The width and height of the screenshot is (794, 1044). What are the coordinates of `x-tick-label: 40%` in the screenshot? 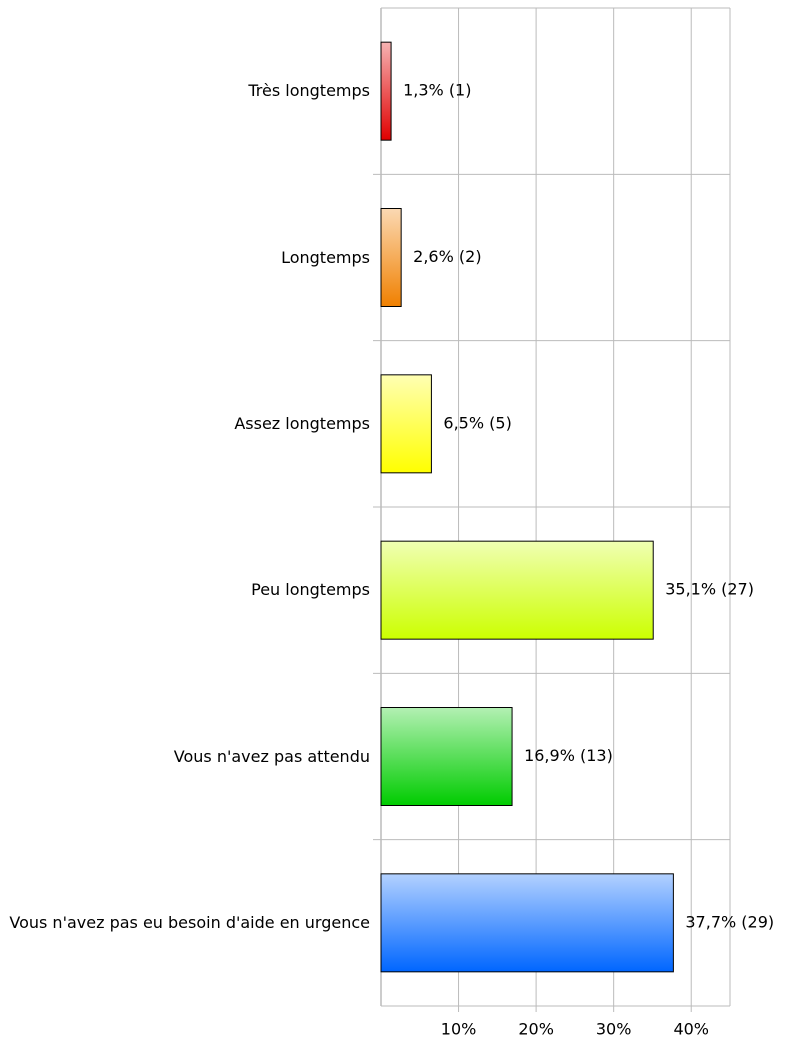 It's located at (691, 1029).